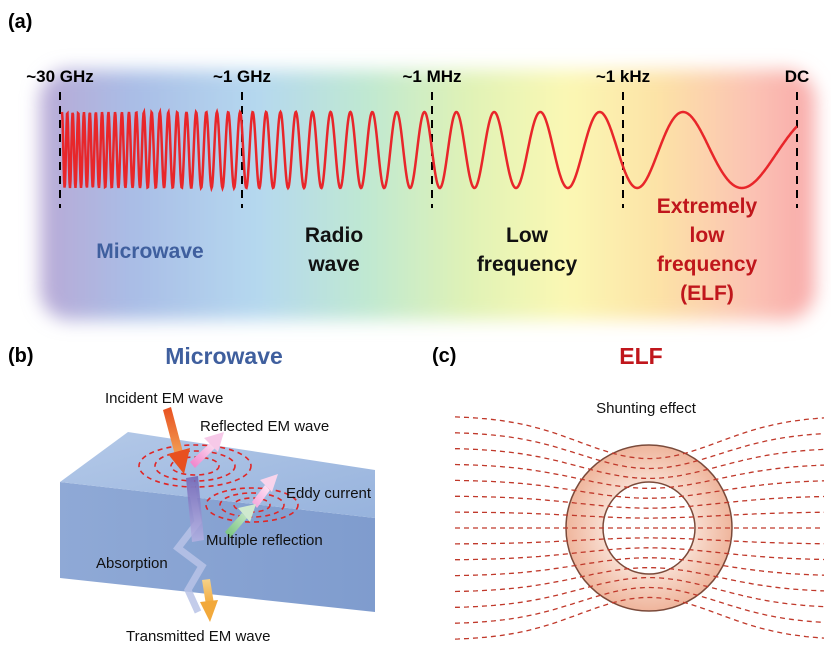 The width and height of the screenshot is (831, 648). What do you see at coordinates (527, 235) in the screenshot?
I see `region-low-line1: Low` at bounding box center [527, 235].